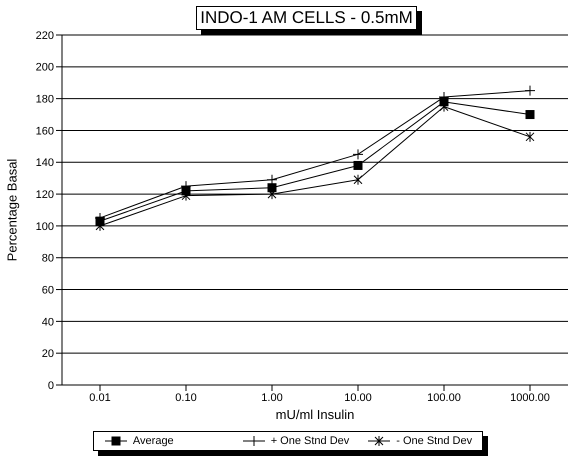 The image size is (573, 457). Describe the element at coordinates (358, 398) in the screenshot. I see `x-tick-label: 10.00` at that location.